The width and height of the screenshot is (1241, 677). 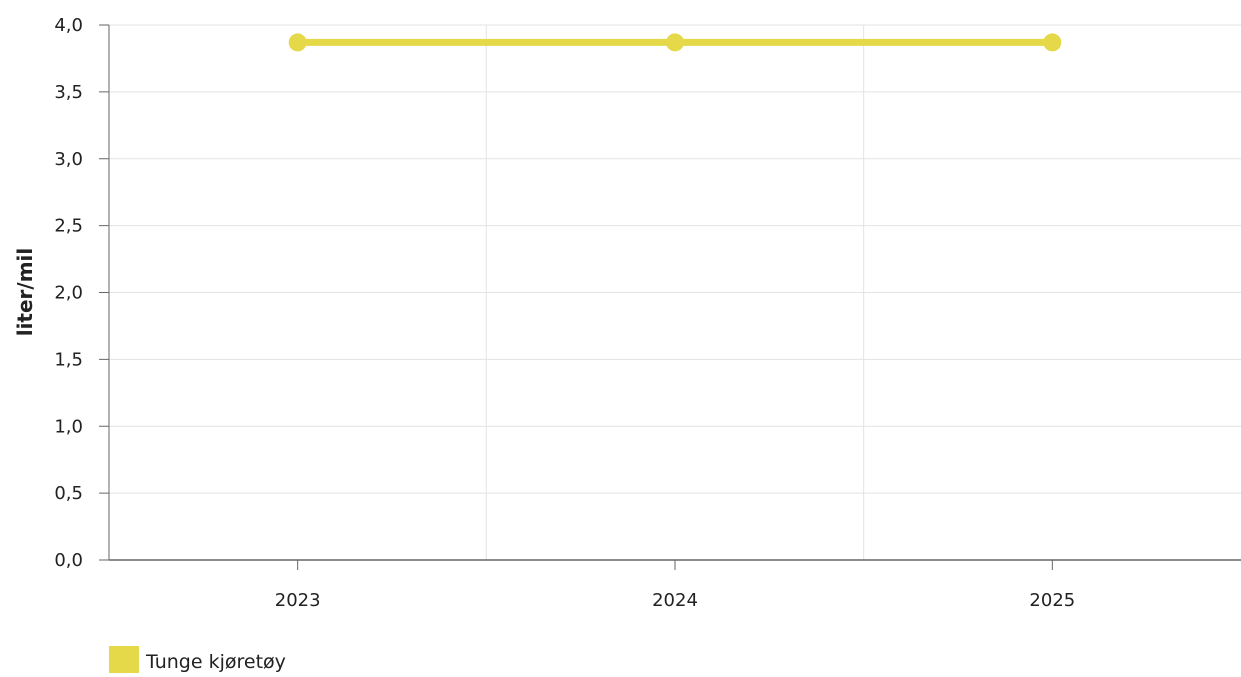 I want to click on legend-swatch, so click(x=124, y=659).